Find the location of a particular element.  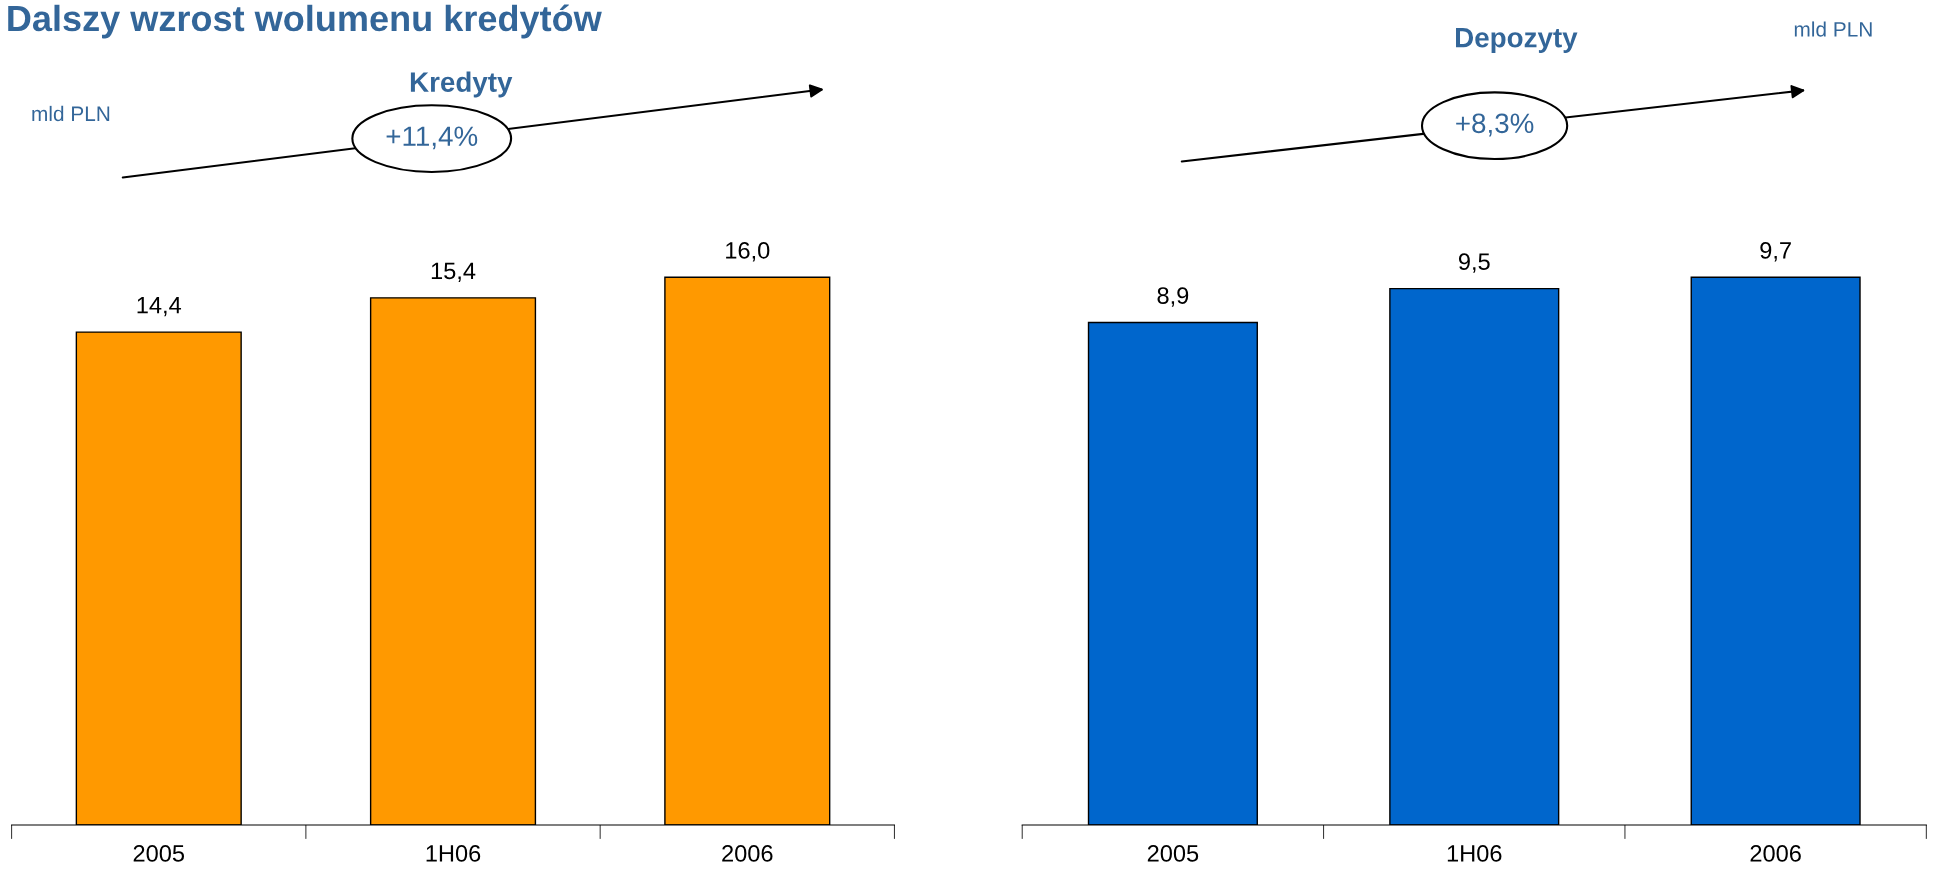

data-label: 9,7 is located at coordinates (1775, 252).